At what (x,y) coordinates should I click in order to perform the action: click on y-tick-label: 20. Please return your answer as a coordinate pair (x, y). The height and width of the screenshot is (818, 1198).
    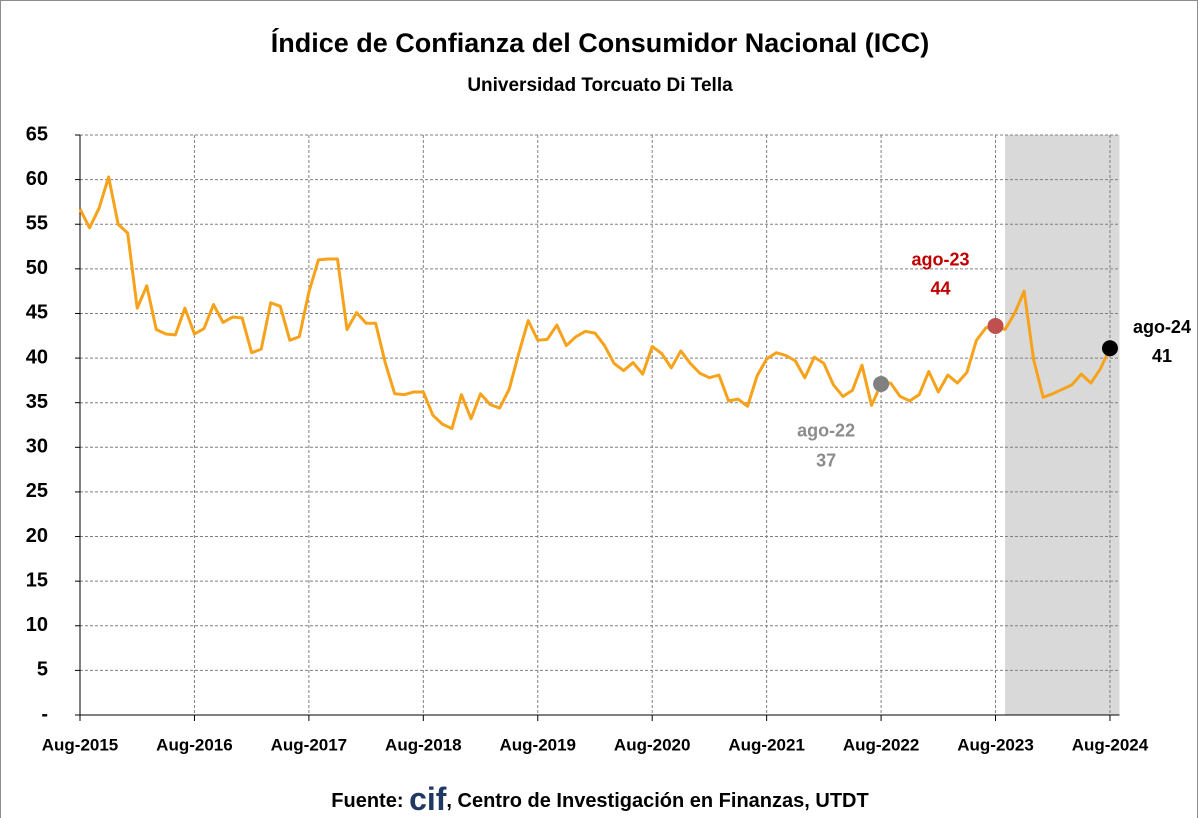
    Looking at the image, I should click on (37, 536).